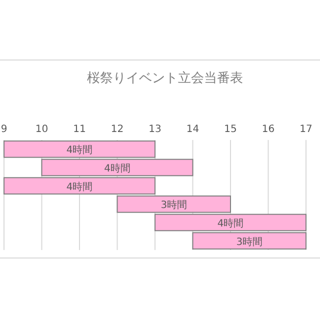 The height and width of the screenshot is (320, 320). What do you see at coordinates (117, 129) in the screenshot?
I see `x-tick-label: 12` at bounding box center [117, 129].